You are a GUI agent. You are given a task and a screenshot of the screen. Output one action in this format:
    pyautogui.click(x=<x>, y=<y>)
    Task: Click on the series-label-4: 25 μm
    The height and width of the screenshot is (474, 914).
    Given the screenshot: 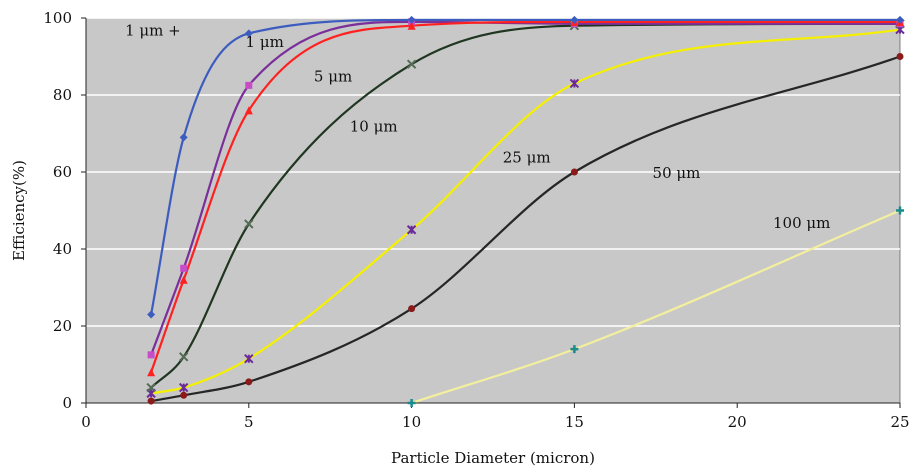 What is the action you would take?
    pyautogui.click(x=527, y=157)
    